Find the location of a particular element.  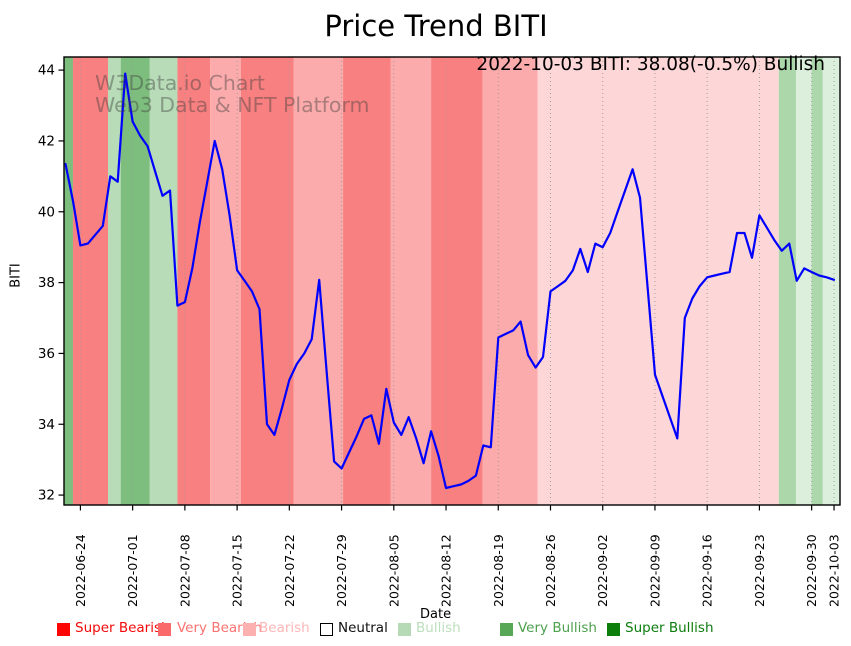

x-tick-label: 2022-07-01 is located at coordinates (132, 570).